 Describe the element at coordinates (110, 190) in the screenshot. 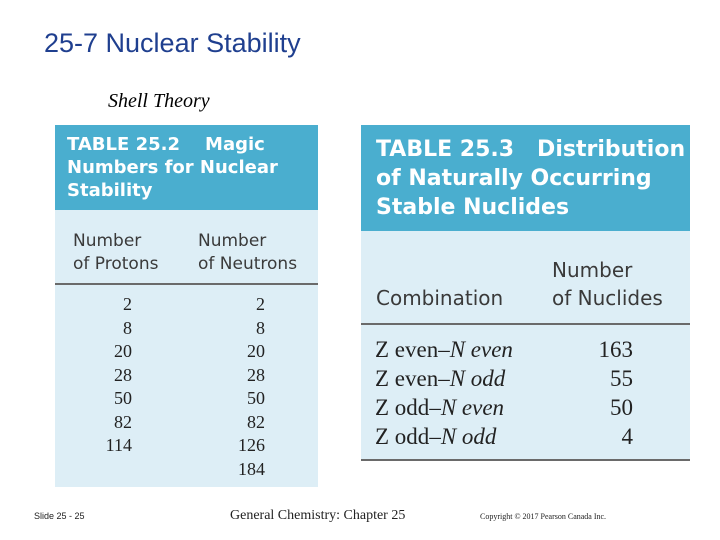

I see `table-25-2-title-line: Stability` at that location.